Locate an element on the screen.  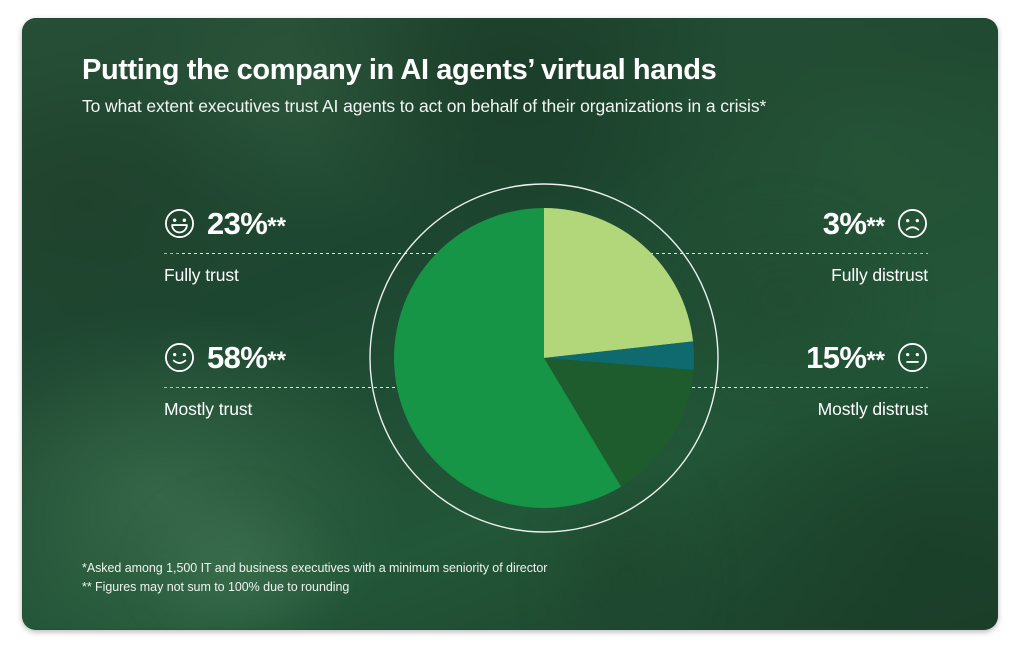
stat-fully-distrust-value: 3%** is located at coordinates (853, 223).